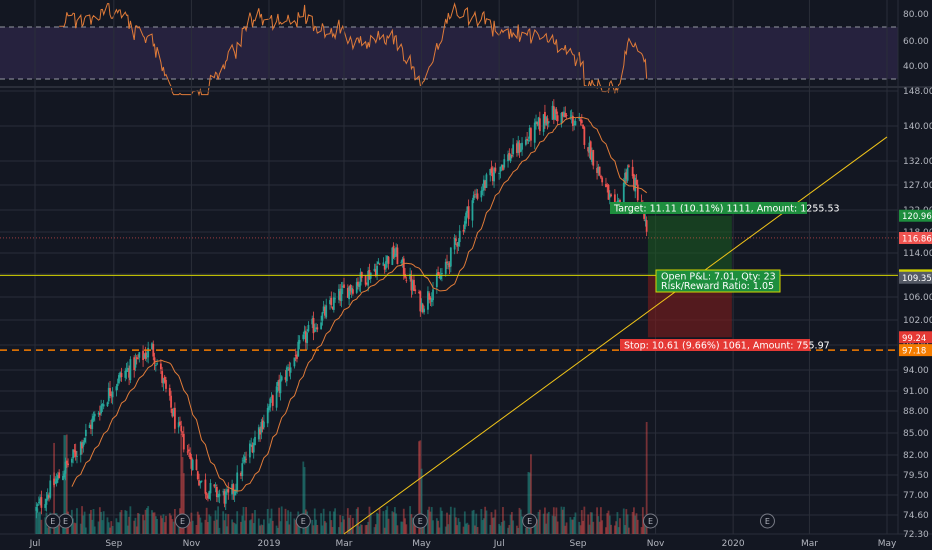 The width and height of the screenshot is (932, 550). Describe the element at coordinates (463, 544) in the screenshot. I see `time-axis: Jul Sep Nov 2019 Mar May Jul Sep Nov 2020 Mar May` at that location.